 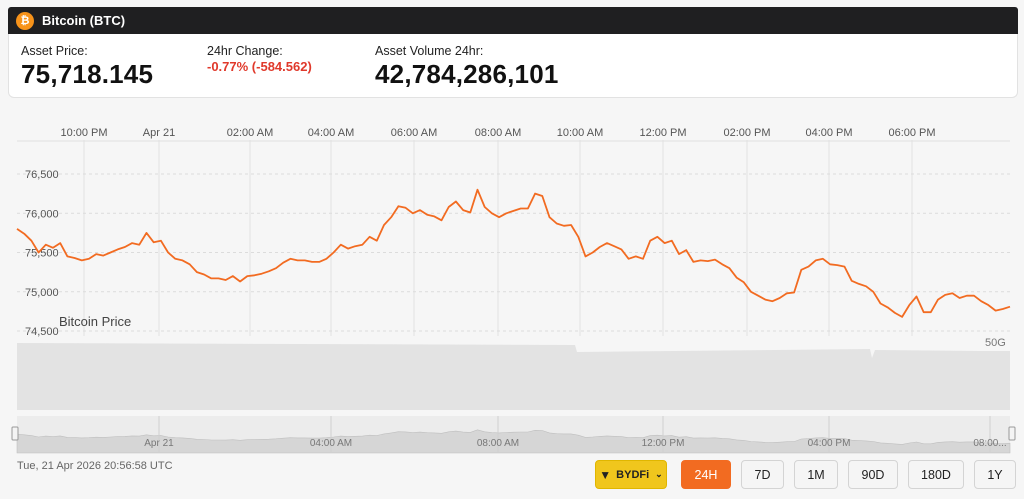 What do you see at coordinates (829, 443) in the screenshot?
I see `navigator-tick-label: 04:00 PM` at bounding box center [829, 443].